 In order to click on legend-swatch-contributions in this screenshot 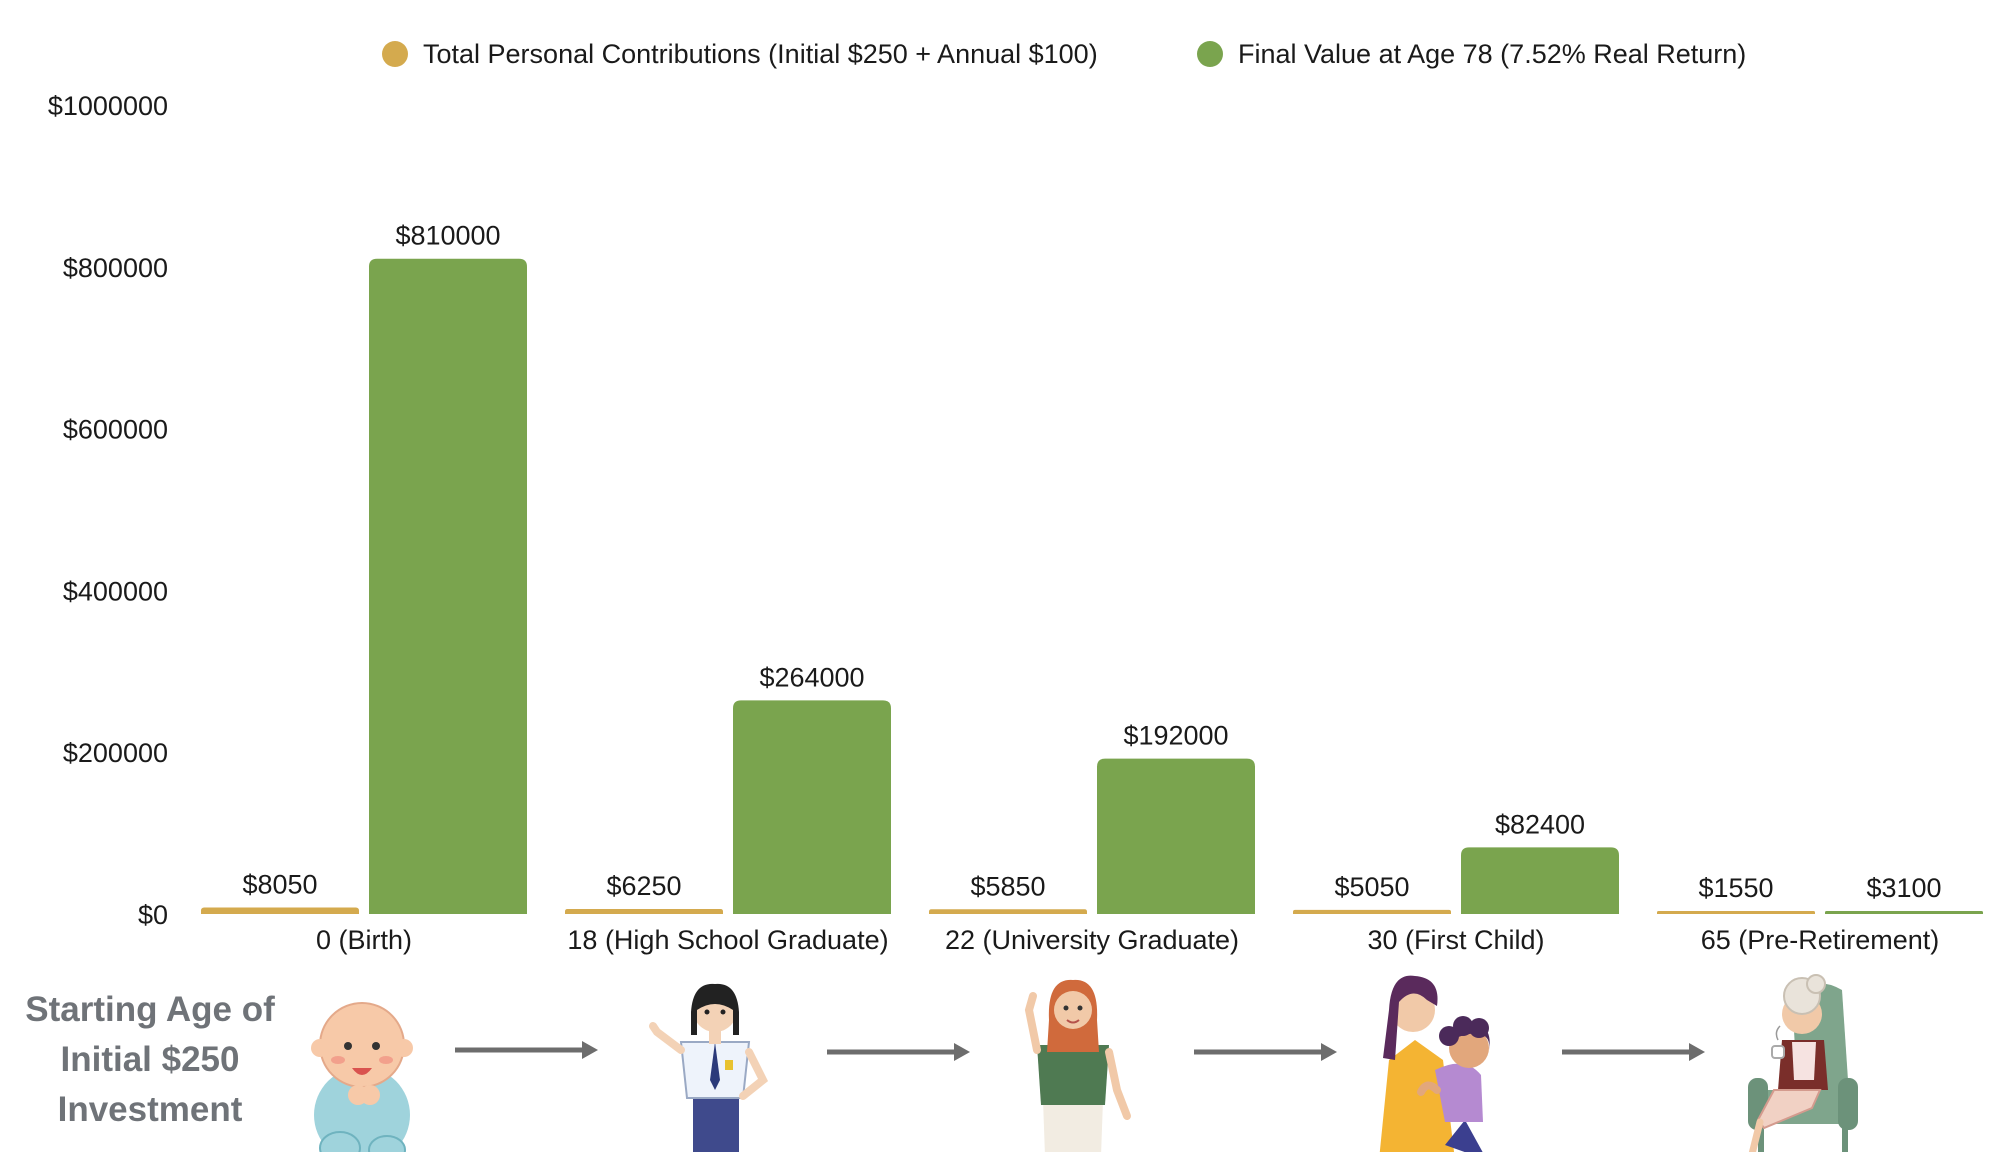, I will do `click(395, 54)`.